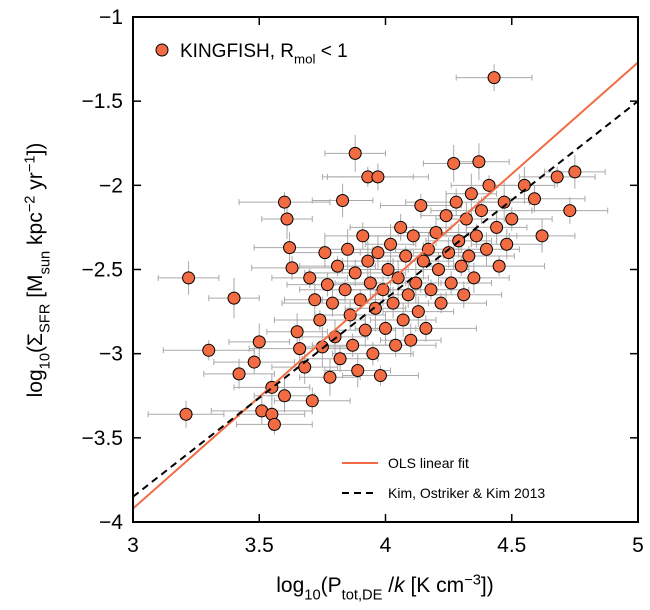 The width and height of the screenshot is (650, 610). What do you see at coordinates (102, 438) in the screenshot?
I see `y-tick-label: −3.5` at bounding box center [102, 438].